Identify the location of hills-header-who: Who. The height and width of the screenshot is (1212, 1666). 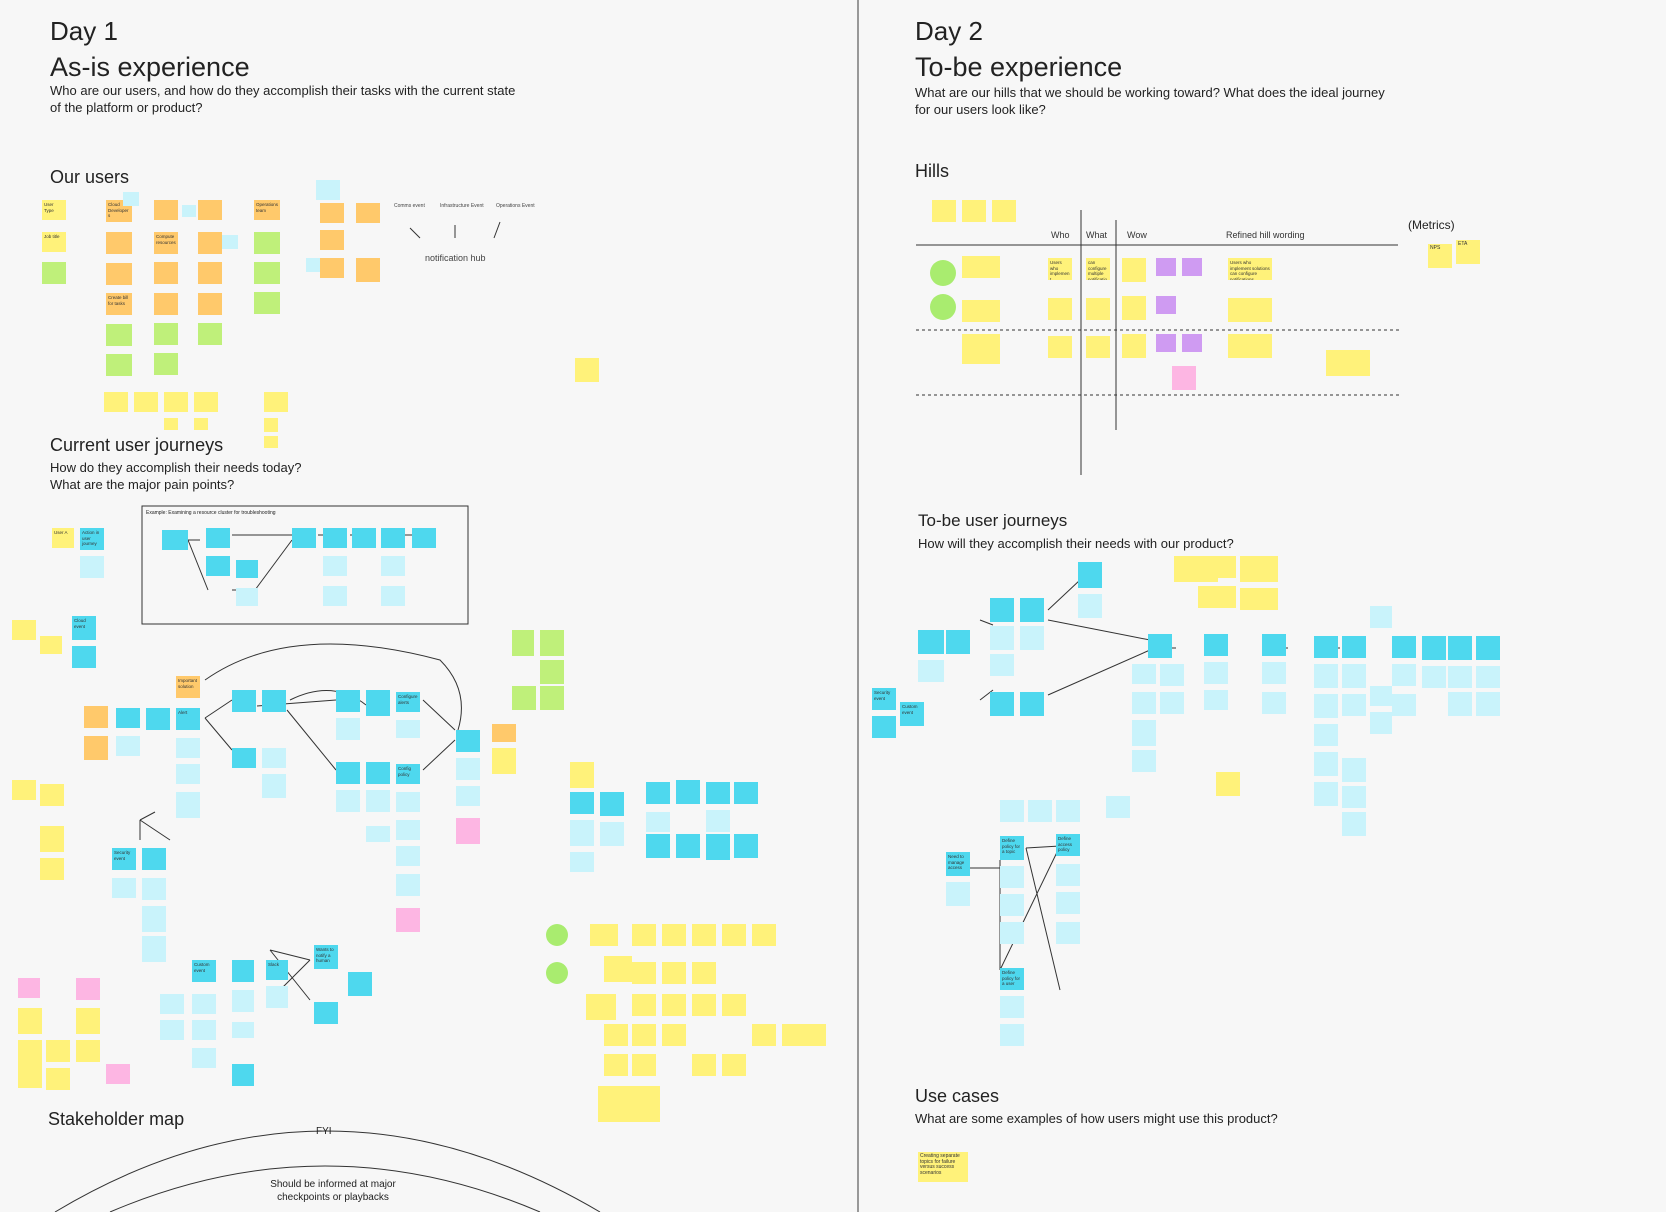
(1060, 235).